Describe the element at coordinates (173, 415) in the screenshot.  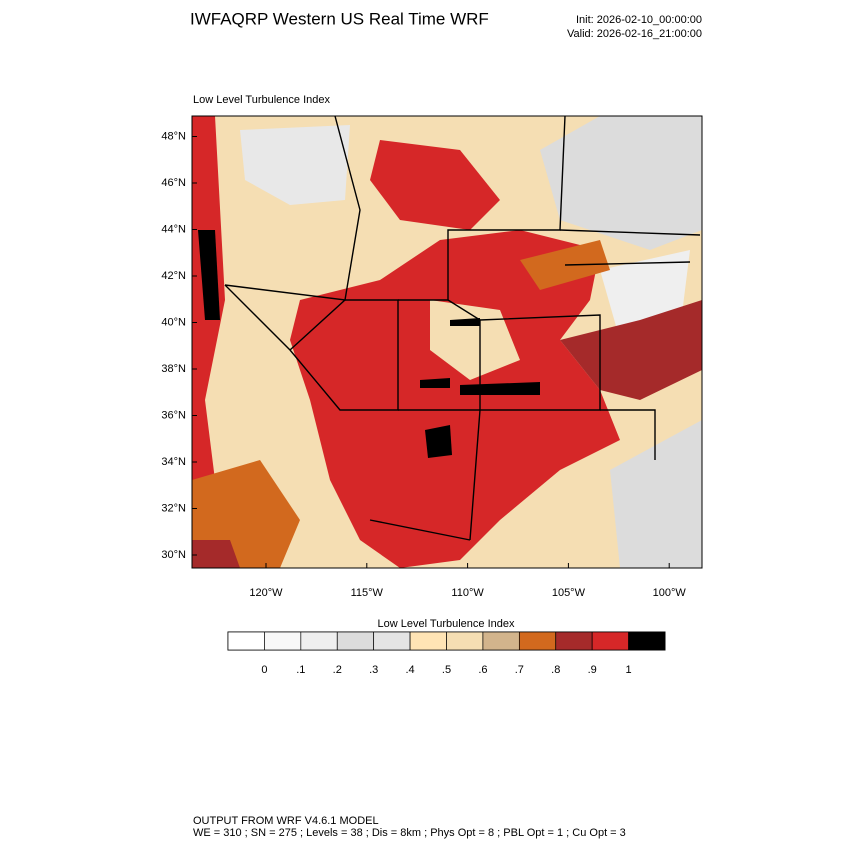
I see `lat-label: 36°N` at that location.